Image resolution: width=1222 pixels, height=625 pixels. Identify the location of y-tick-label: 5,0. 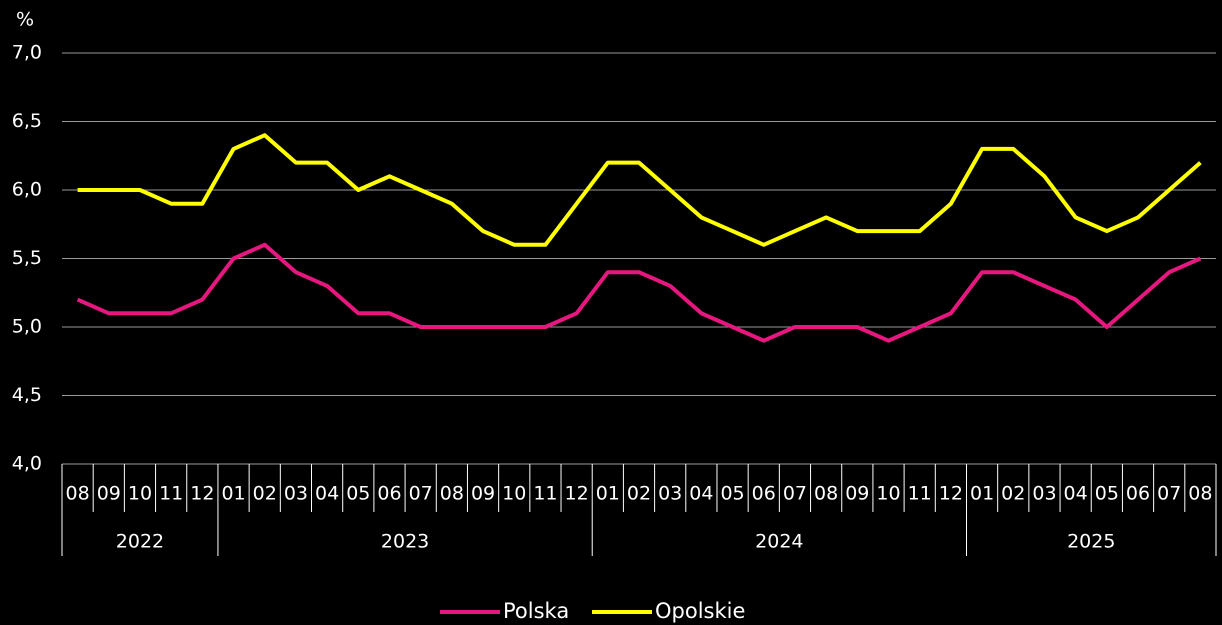
(27, 327).